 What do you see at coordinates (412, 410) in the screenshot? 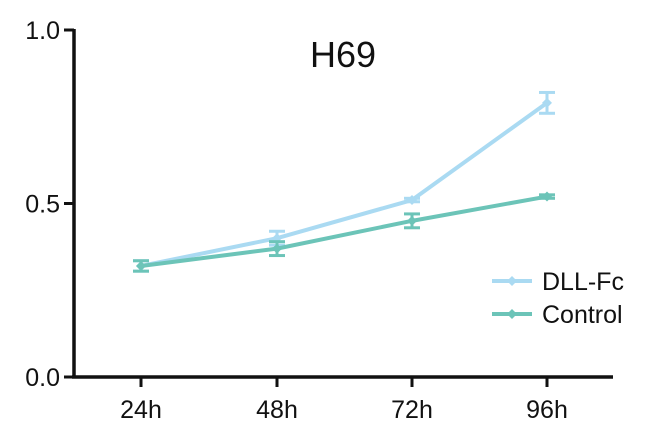
I see `x-tick-label: 72h` at bounding box center [412, 410].